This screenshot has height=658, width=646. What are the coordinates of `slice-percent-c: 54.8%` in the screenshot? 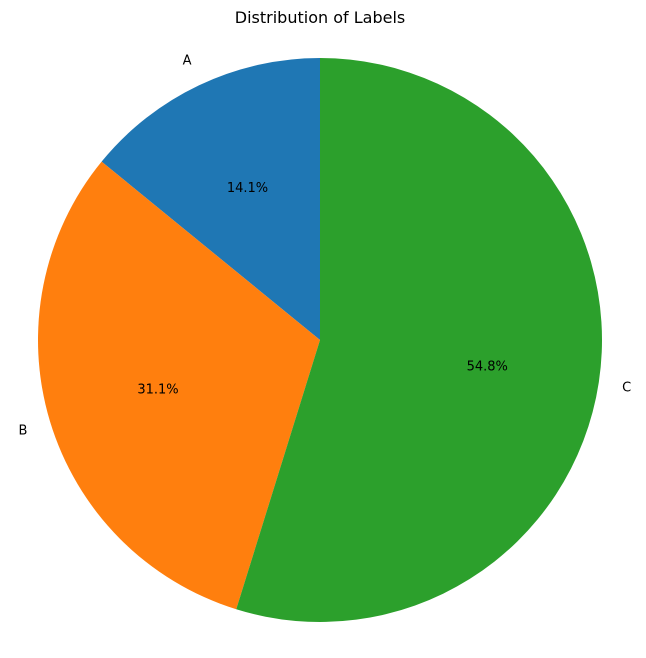 It's located at (487, 366).